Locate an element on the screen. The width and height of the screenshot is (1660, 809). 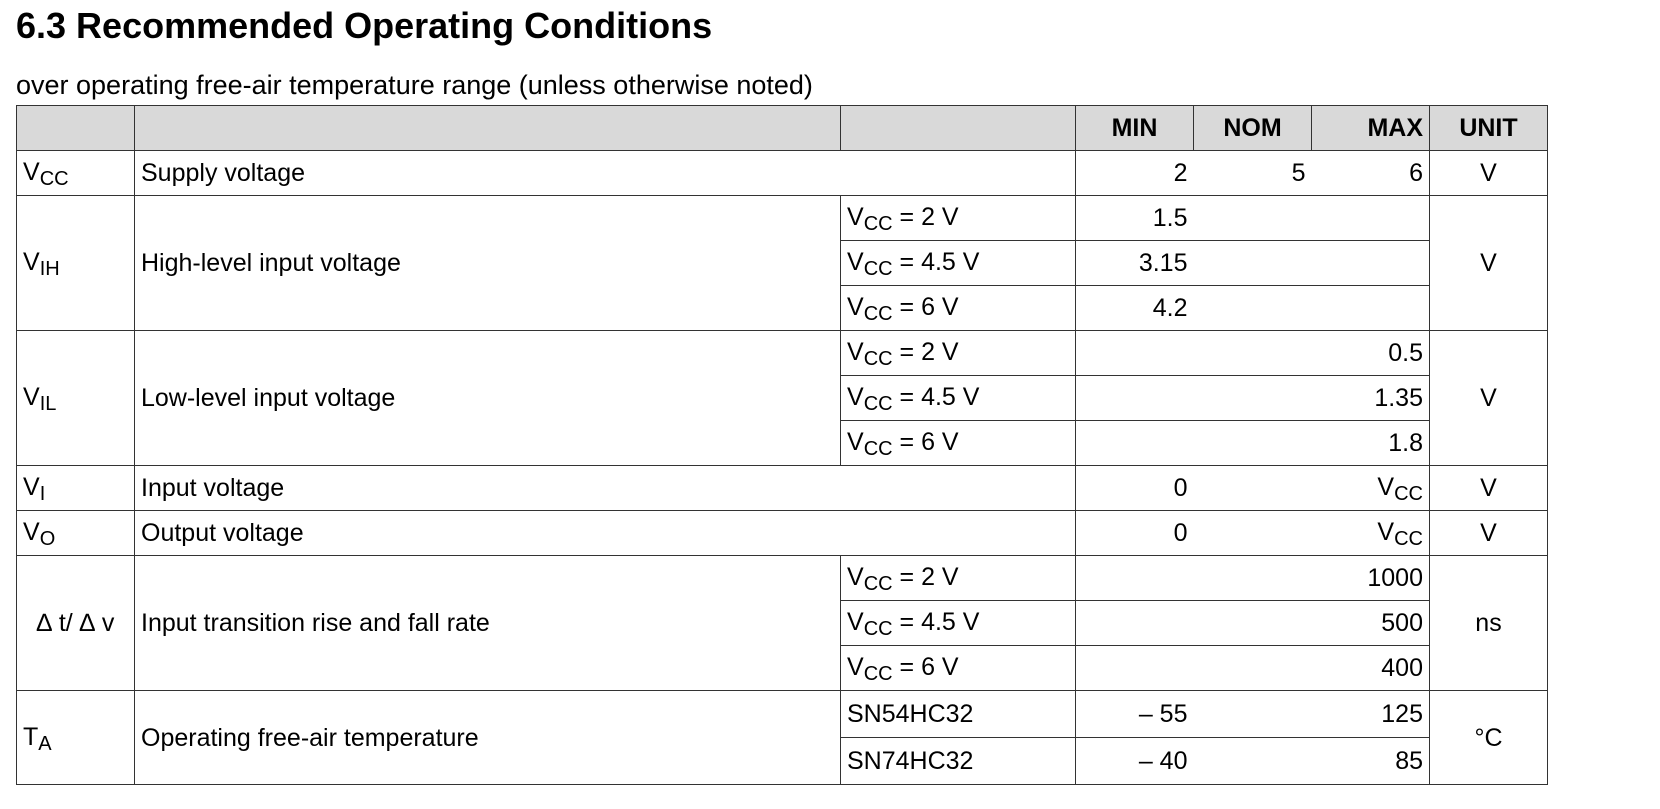
table-row: VCC = 6 V 1.8 is located at coordinates (782, 443).